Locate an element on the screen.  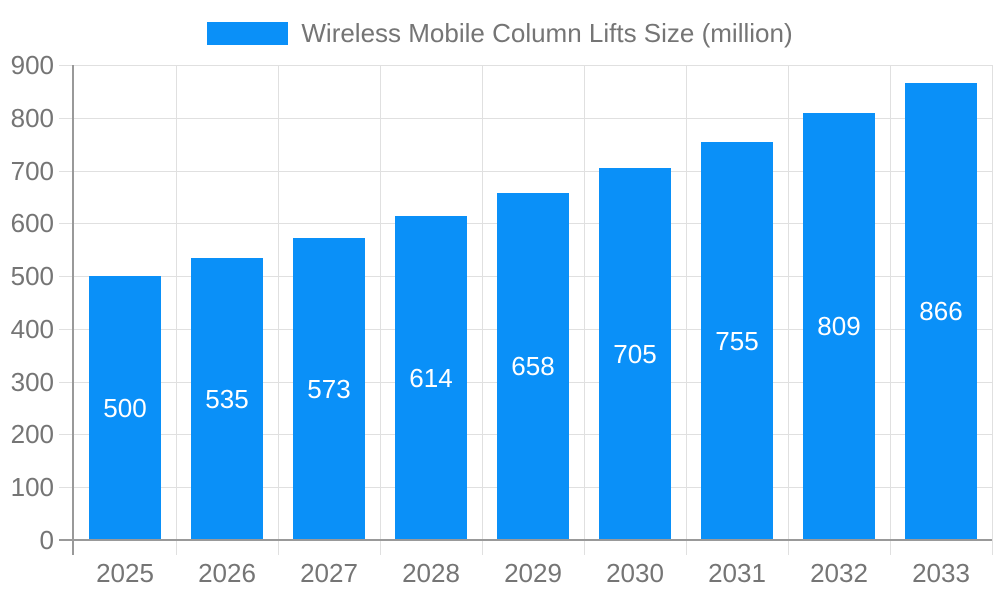
bar: 755 is located at coordinates (737, 340).